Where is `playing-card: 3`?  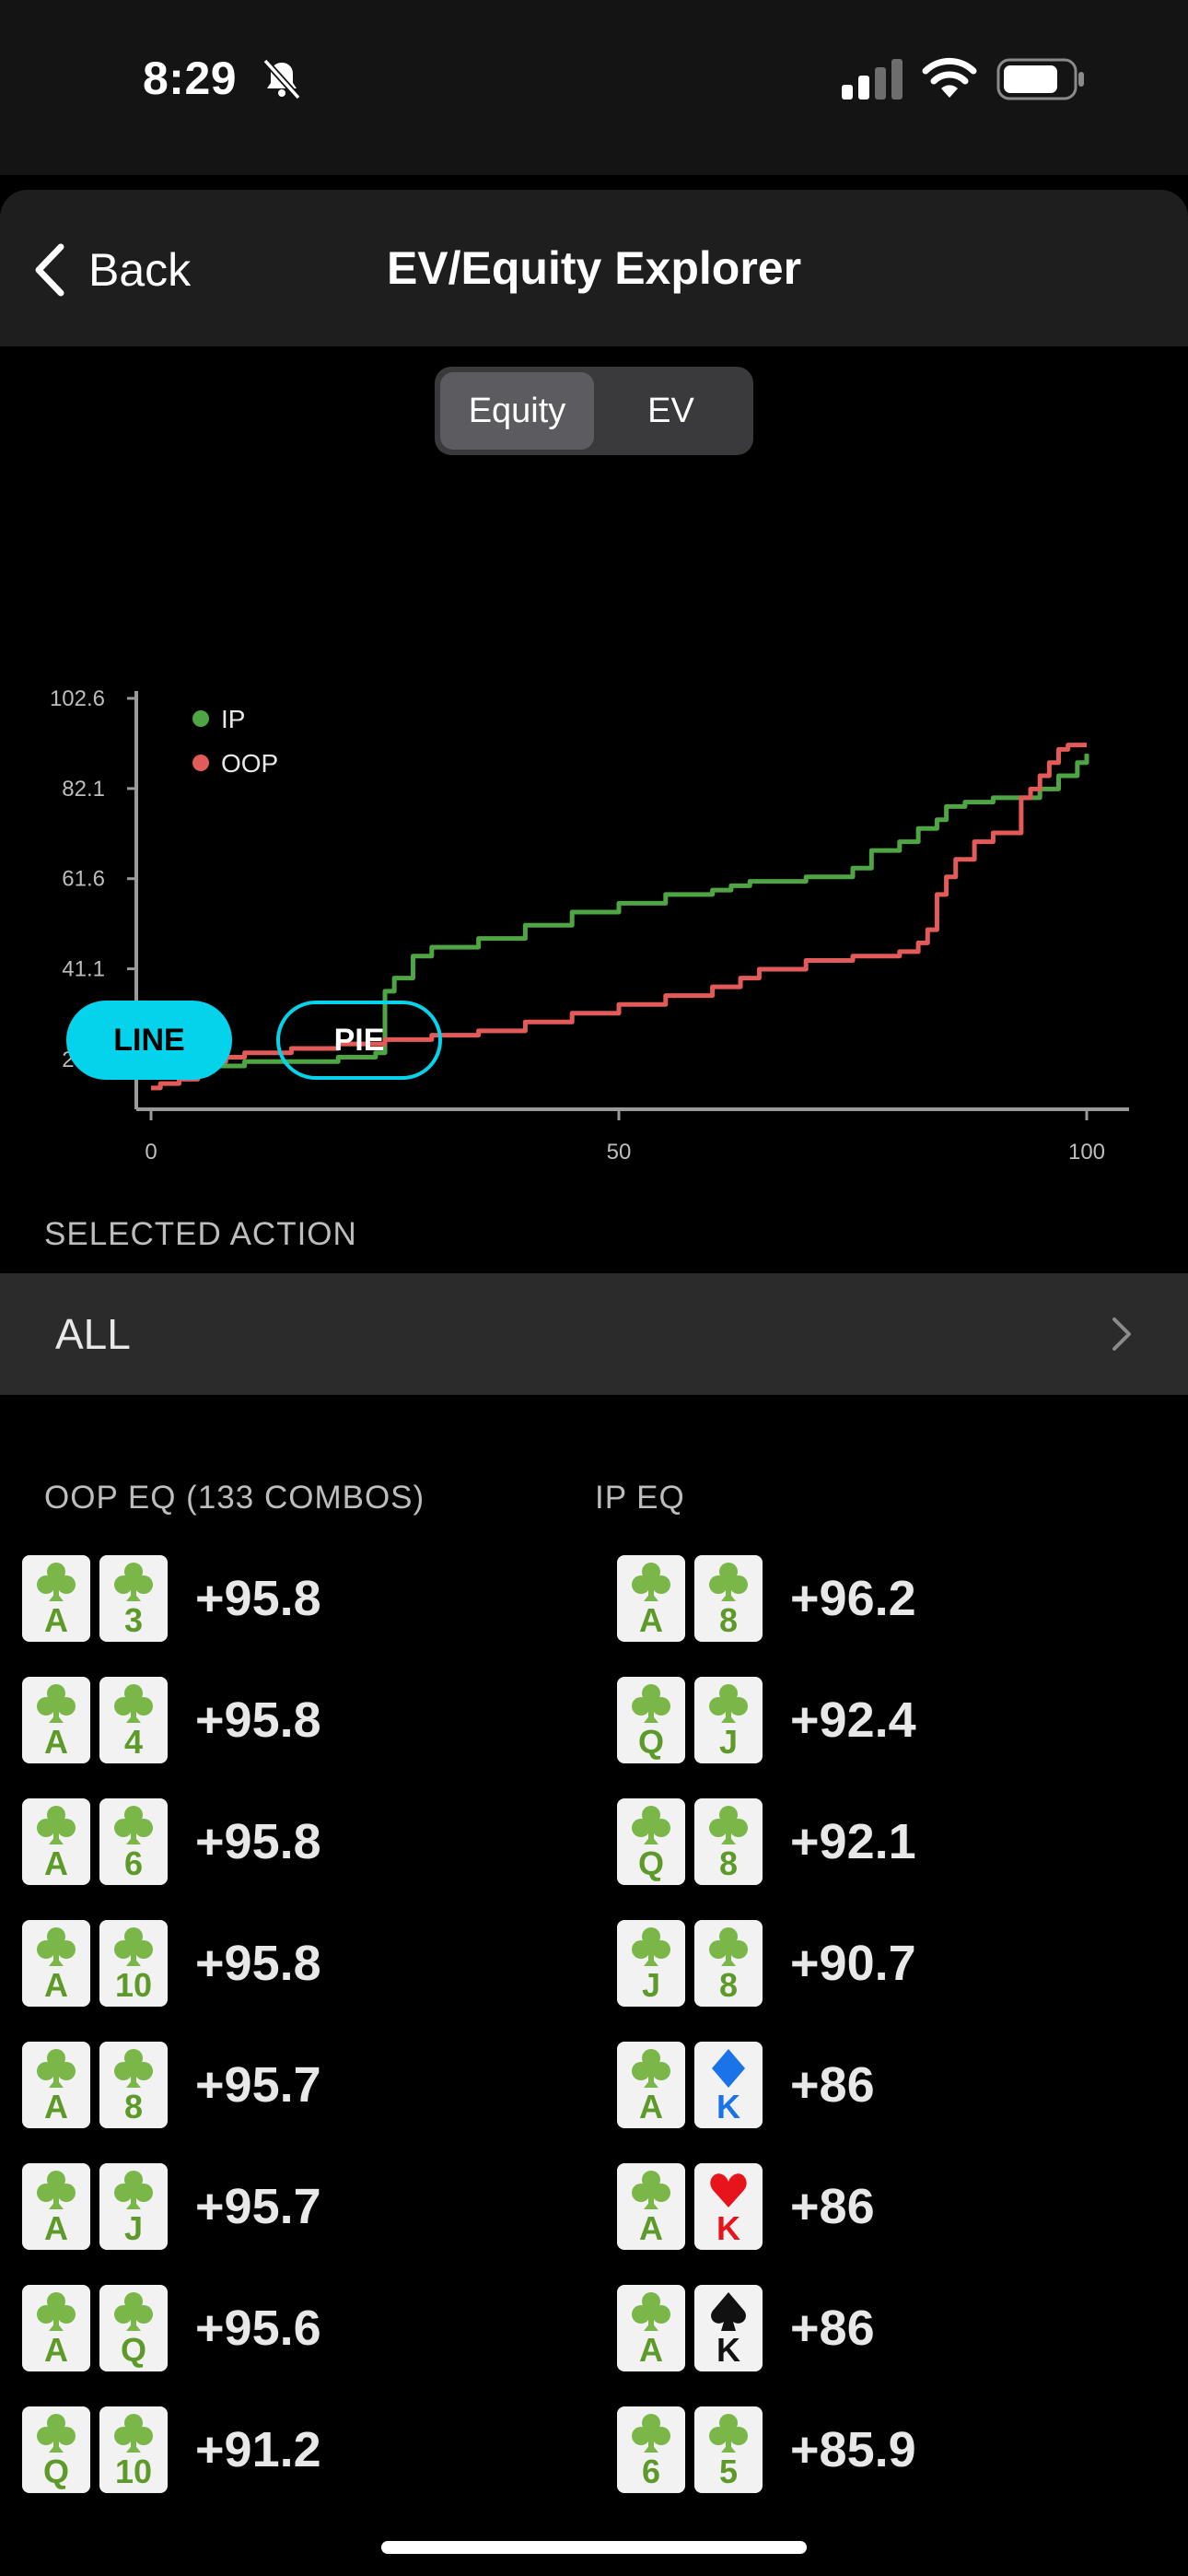
playing-card: 3 is located at coordinates (133, 1598).